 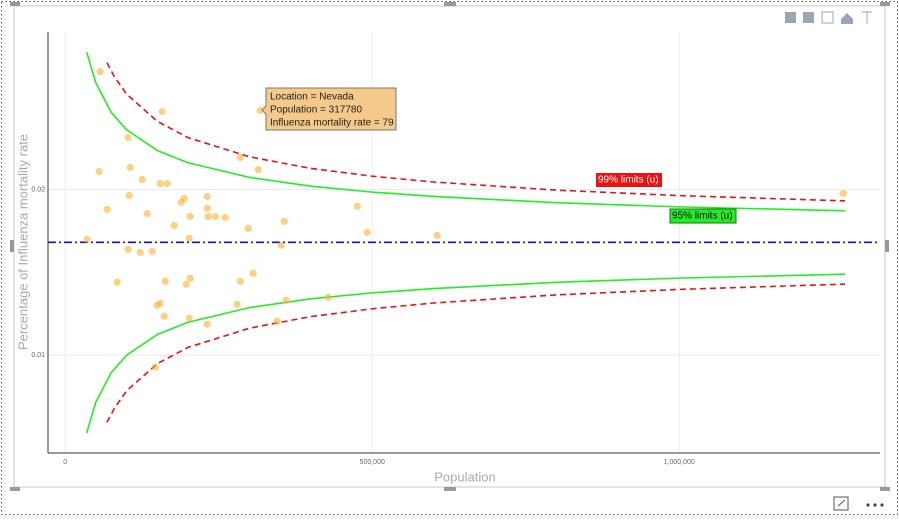 I want to click on y-tick-label: 0.02, so click(x=38, y=189).